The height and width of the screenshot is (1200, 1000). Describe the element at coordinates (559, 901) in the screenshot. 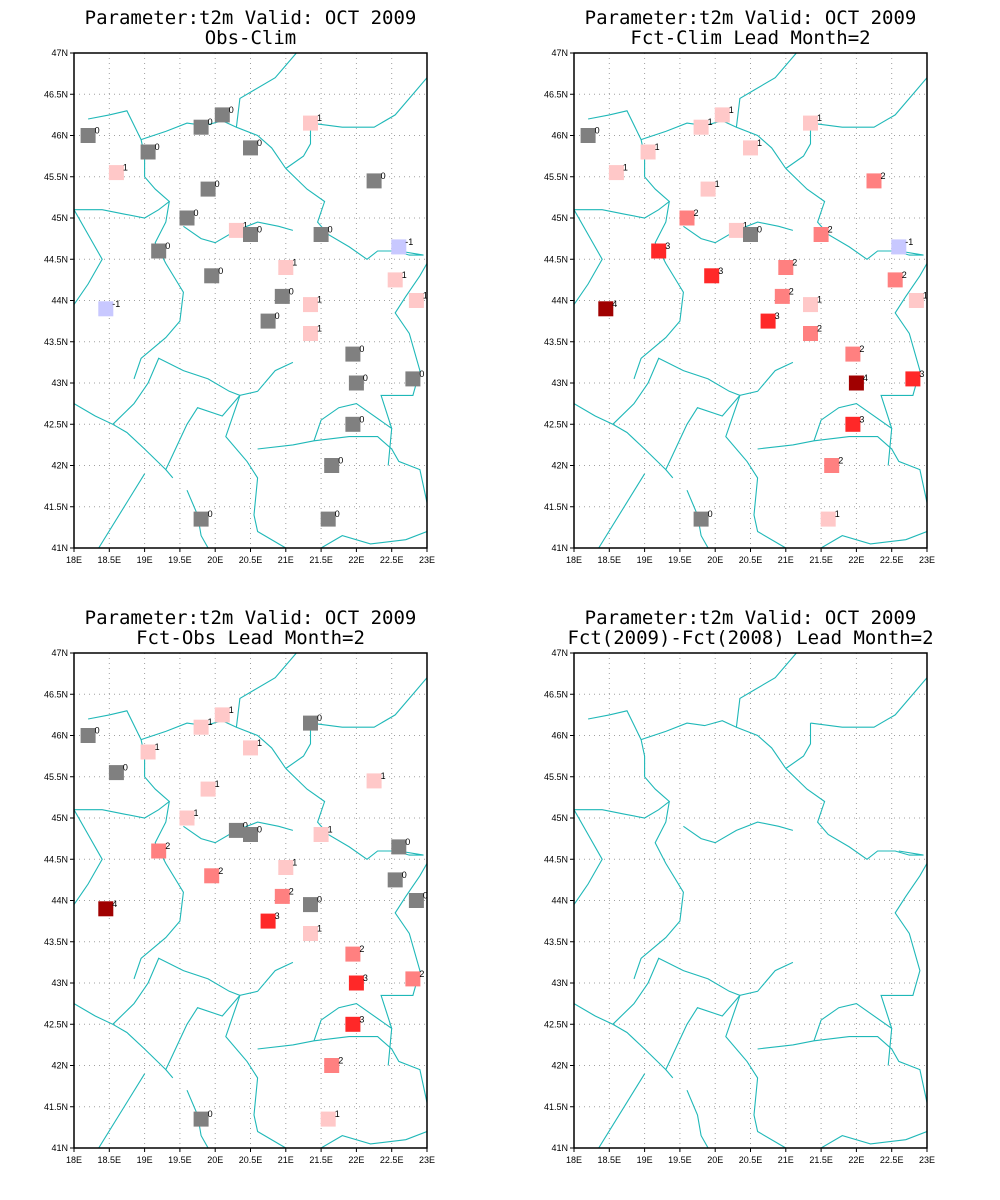

I see `y-tick-label: 44N` at that location.